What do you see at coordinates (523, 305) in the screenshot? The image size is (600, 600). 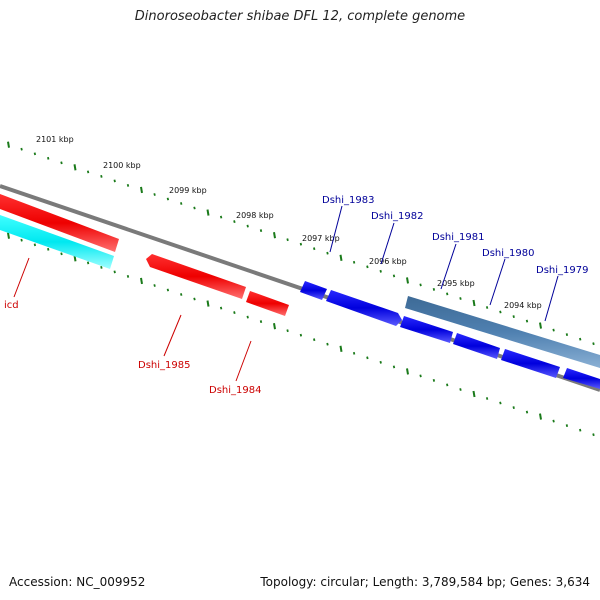 I see `kbp-label: 2094 kbp` at bounding box center [523, 305].